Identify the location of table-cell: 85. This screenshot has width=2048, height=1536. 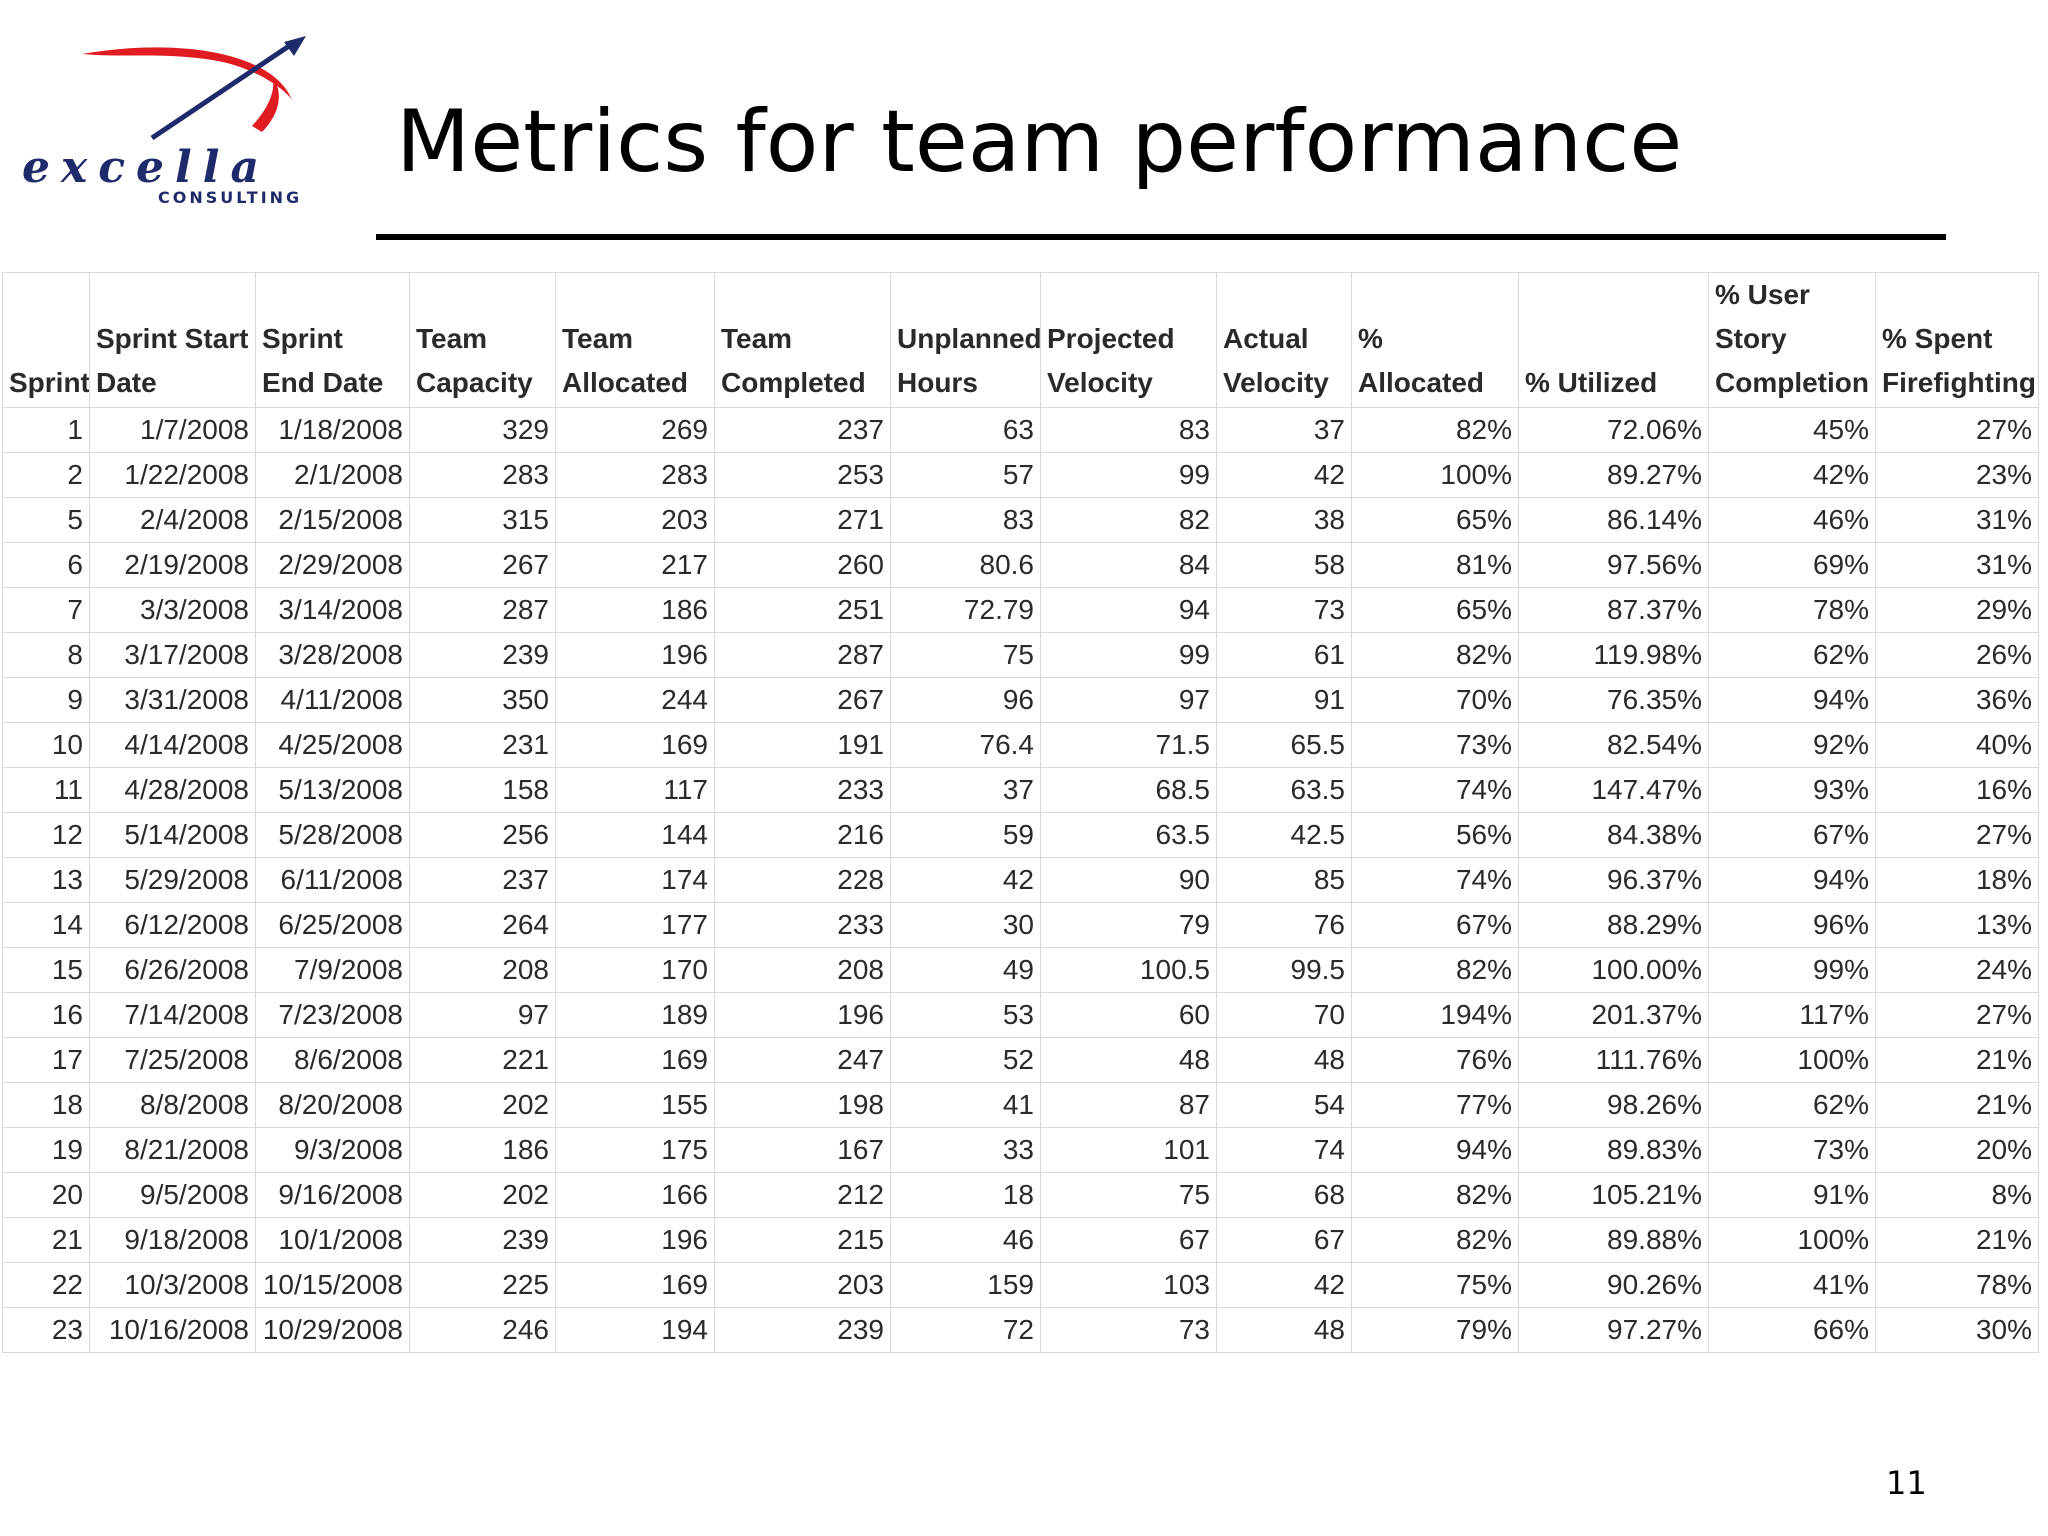
(1284, 880).